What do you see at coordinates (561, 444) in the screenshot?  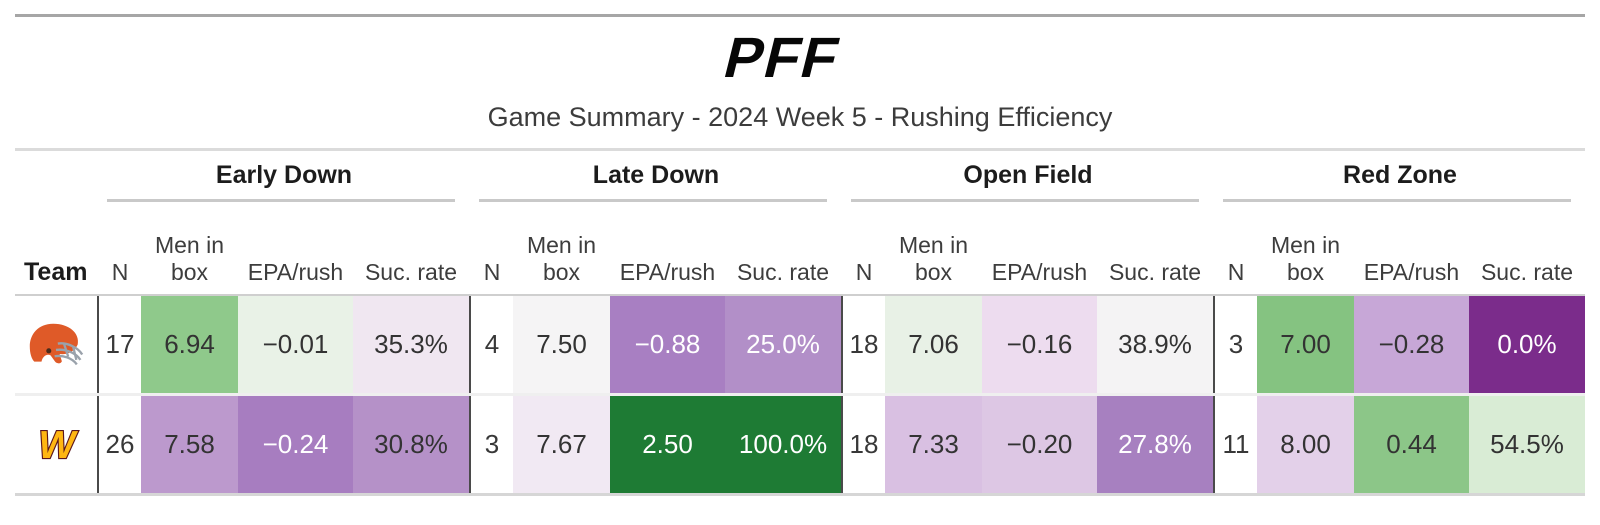 I see `cell-men-in-box: 7.67` at bounding box center [561, 444].